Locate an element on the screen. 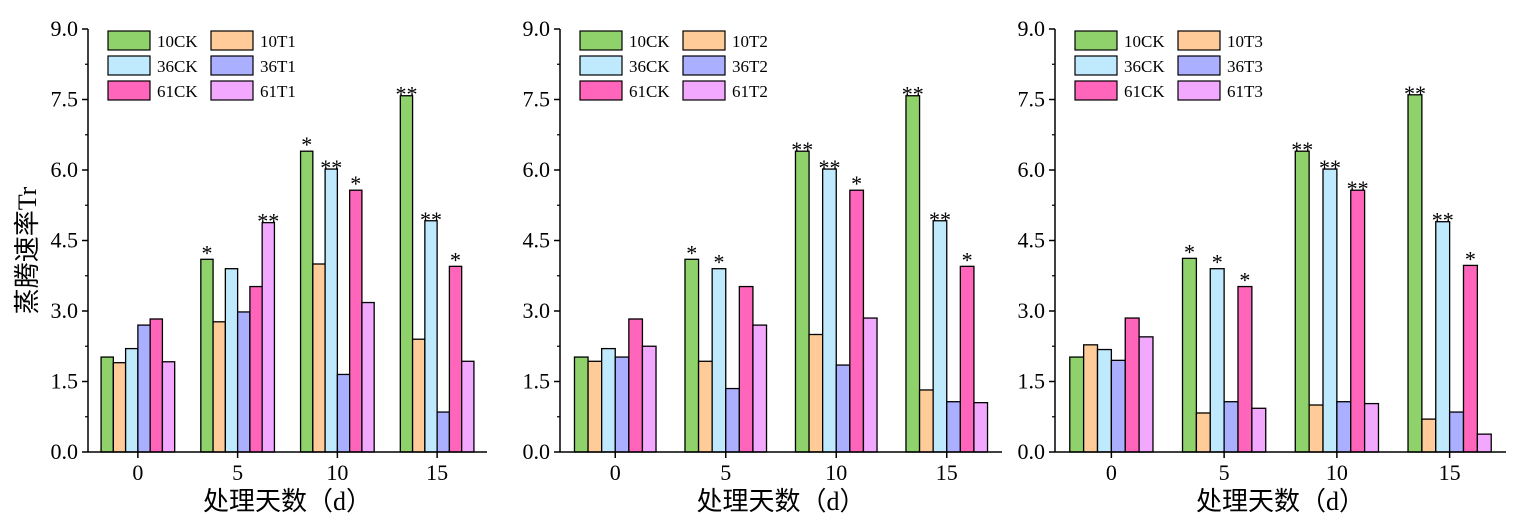 Image resolution: width=1535 pixels, height=523 pixels. legend-label: 10T3 is located at coordinates (1245, 41).